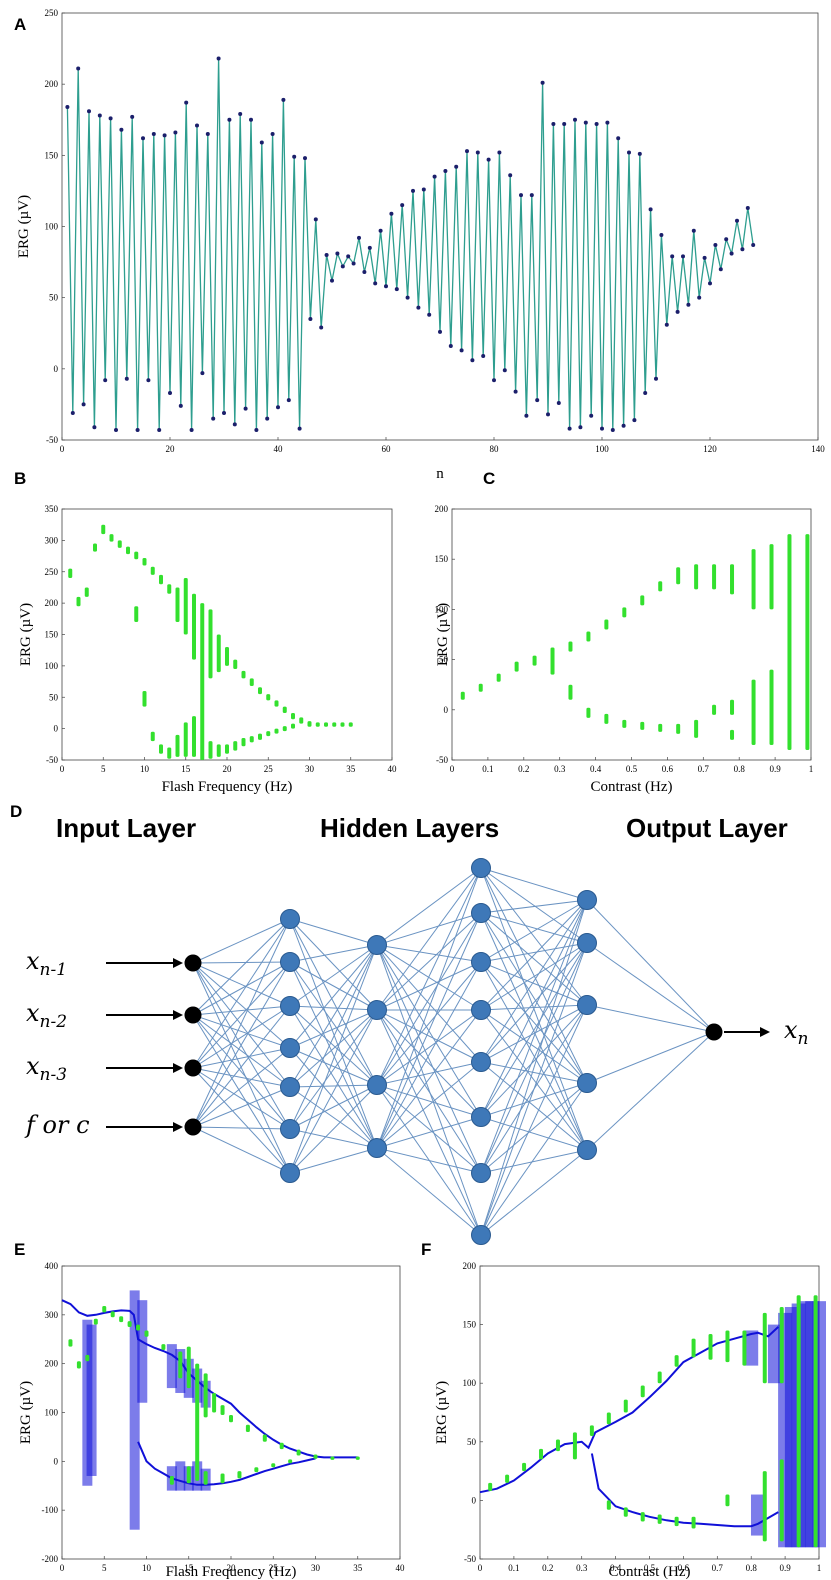 Image resolution: width=831 pixels, height=1580 pixels. Describe the element at coordinates (231, 1412) in the screenshot. I see `plot-frame` at that location.